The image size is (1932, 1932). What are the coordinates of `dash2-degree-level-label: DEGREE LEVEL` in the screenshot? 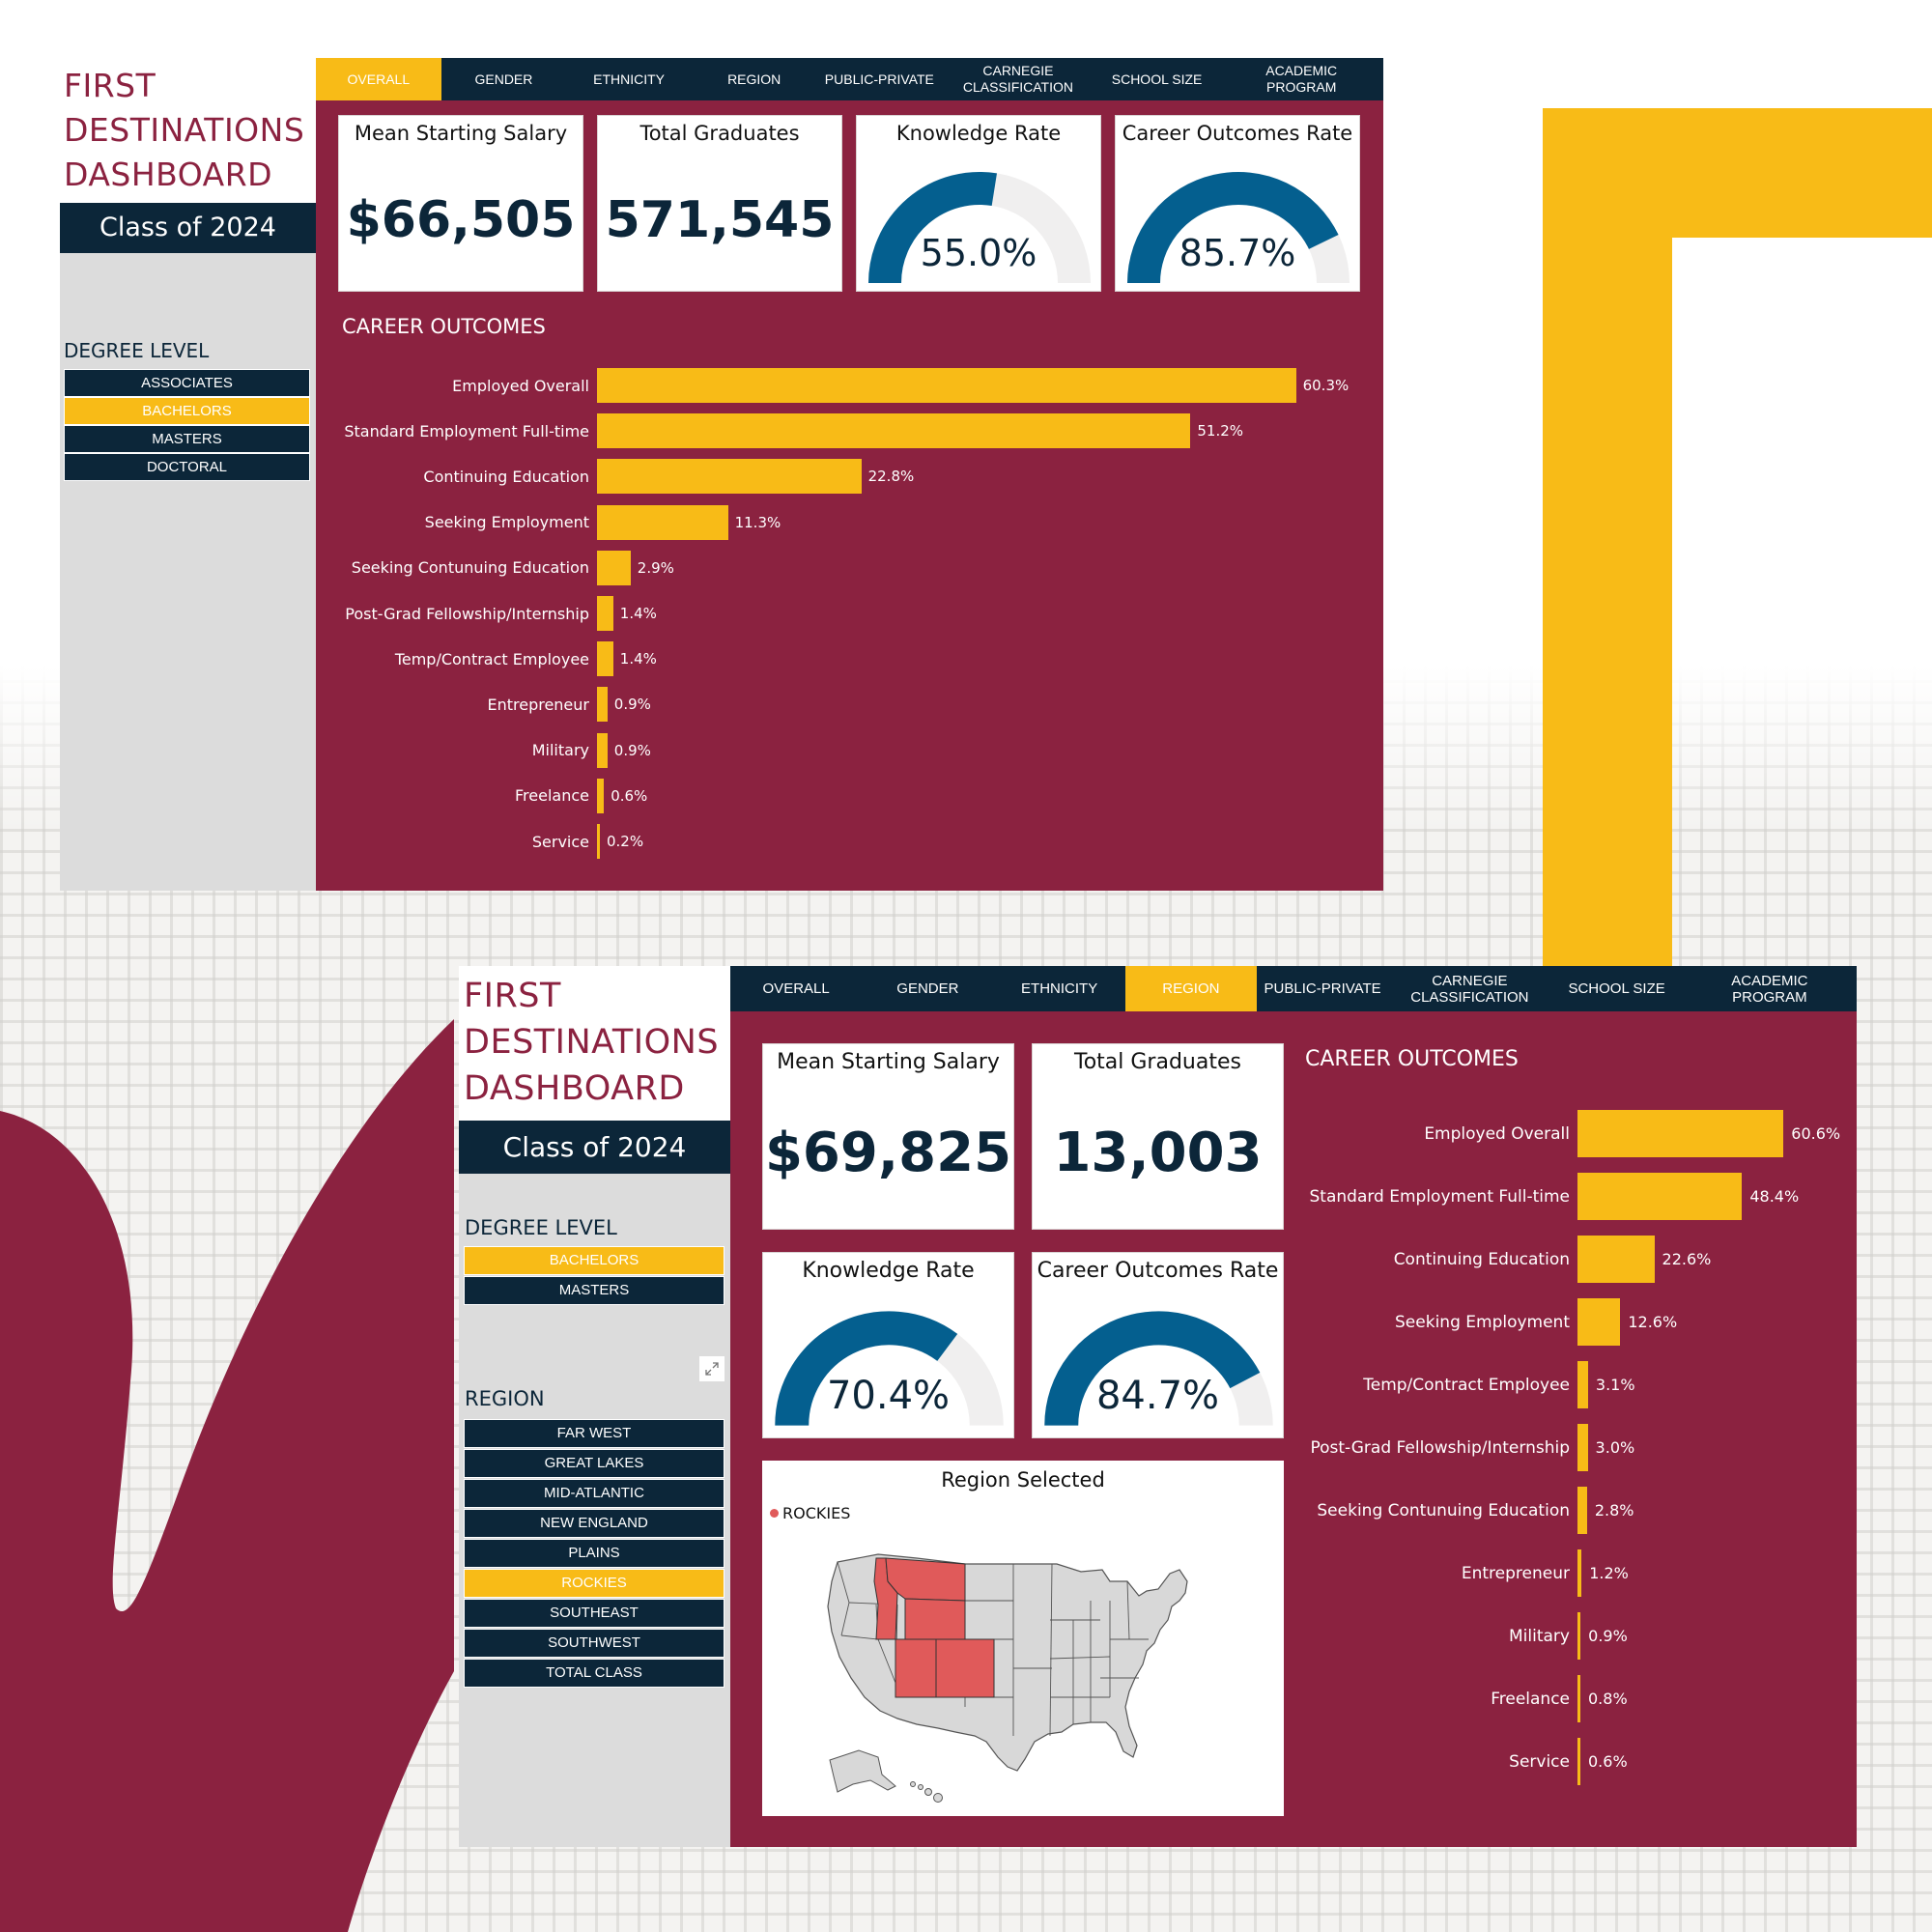 It's located at (541, 1227).